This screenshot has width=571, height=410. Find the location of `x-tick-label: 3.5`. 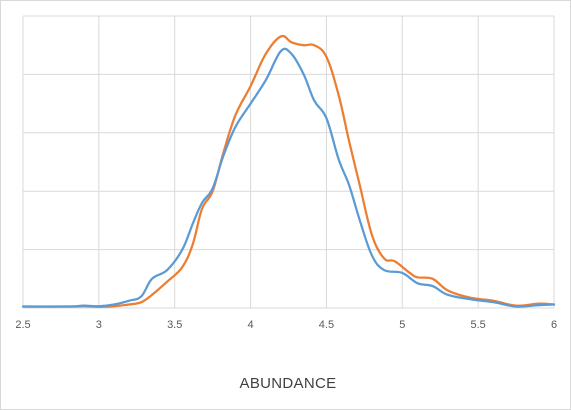

x-tick-label: 3.5 is located at coordinates (174, 325).